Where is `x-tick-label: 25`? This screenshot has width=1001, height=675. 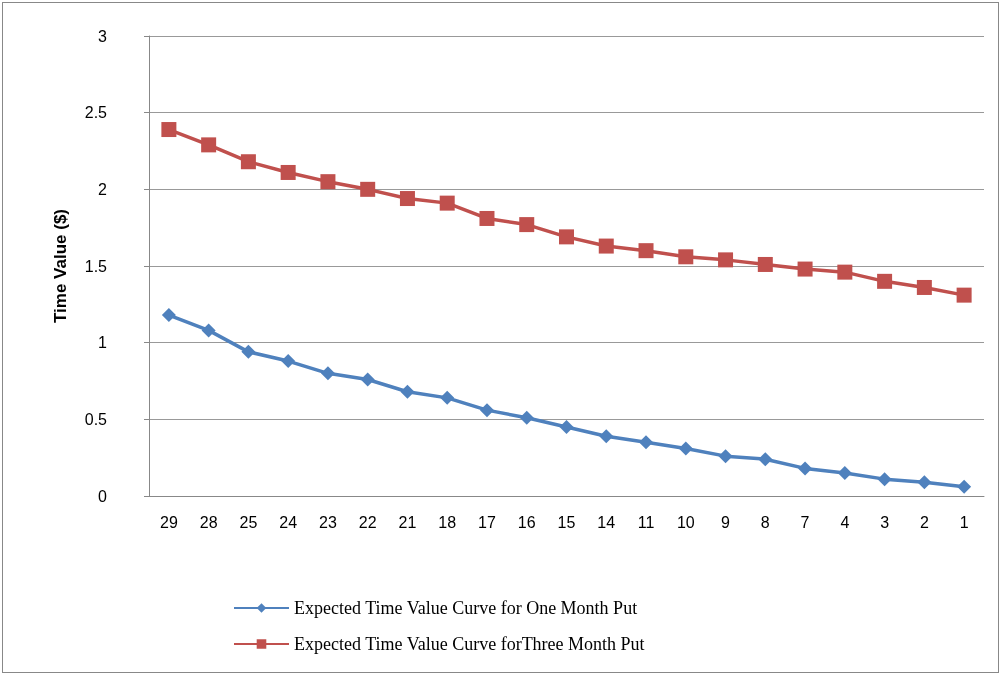 x-tick-label: 25 is located at coordinates (248, 522).